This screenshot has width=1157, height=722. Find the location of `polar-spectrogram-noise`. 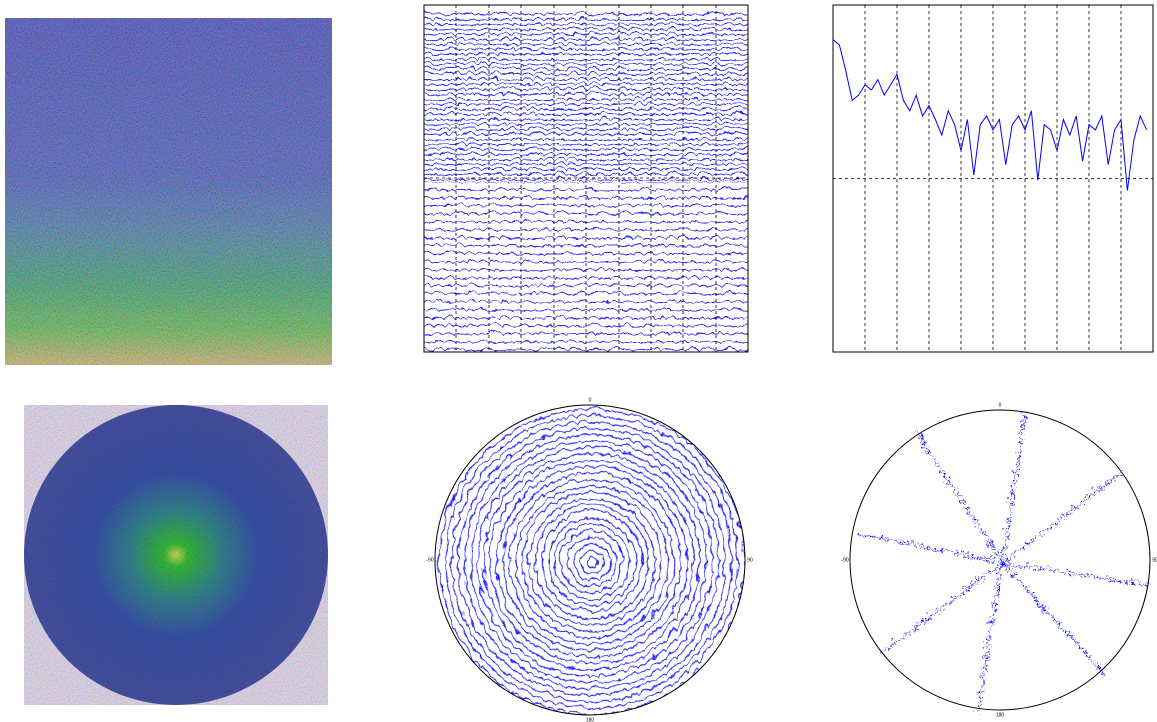

polar-spectrogram-noise is located at coordinates (176, 555).